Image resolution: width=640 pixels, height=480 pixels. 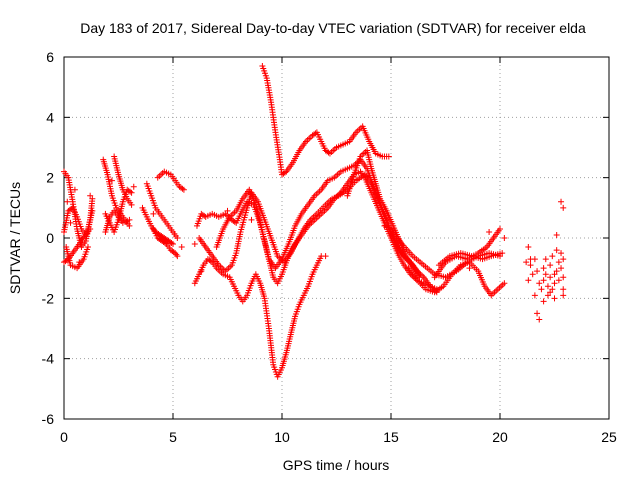 What do you see at coordinates (15, 238) in the screenshot?
I see `y-axis-label: SDTVAR / TECUs` at bounding box center [15, 238].